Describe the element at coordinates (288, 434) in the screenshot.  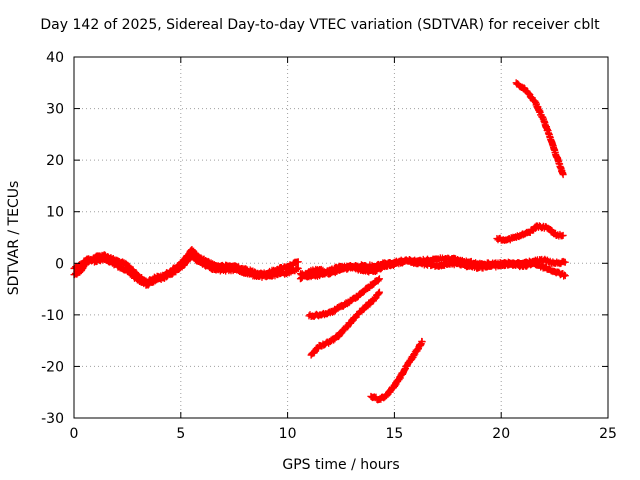
I see `x-tick-label: 10` at that location.